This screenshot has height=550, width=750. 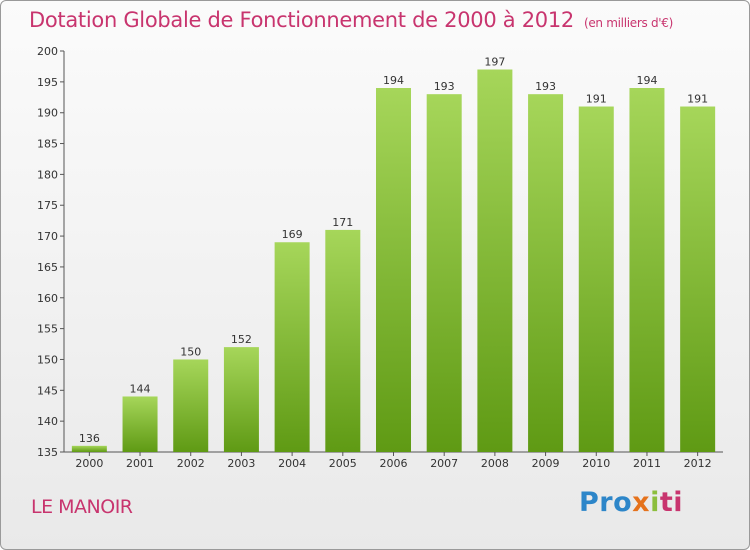 I want to click on logo-part-4: ti, so click(x=671, y=502).